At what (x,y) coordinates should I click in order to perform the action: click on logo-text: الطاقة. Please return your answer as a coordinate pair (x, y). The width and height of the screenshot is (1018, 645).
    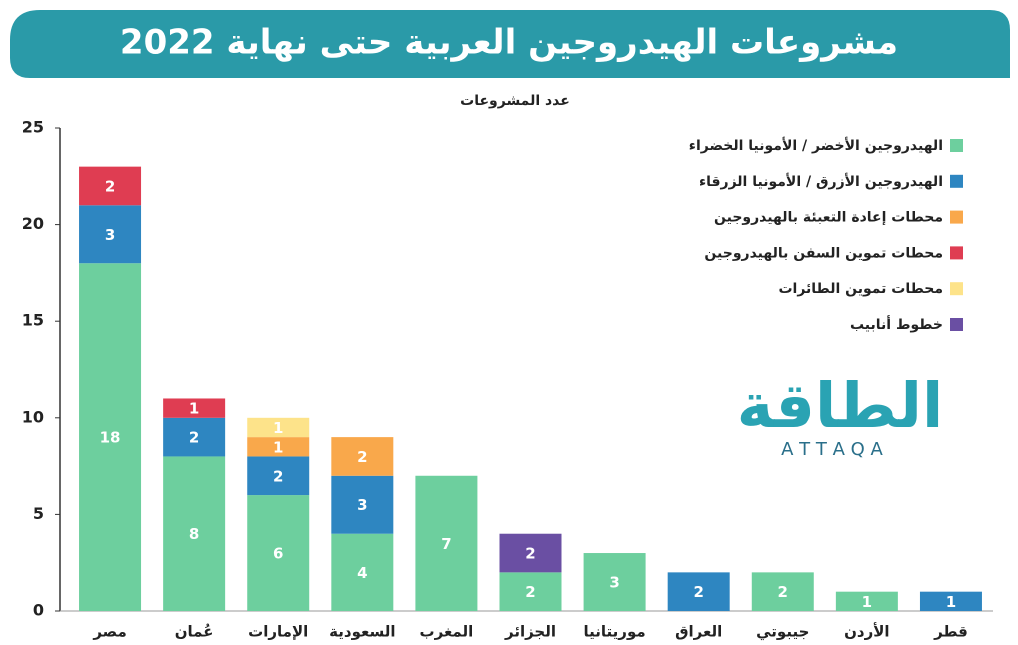
    Looking at the image, I should click on (840, 405).